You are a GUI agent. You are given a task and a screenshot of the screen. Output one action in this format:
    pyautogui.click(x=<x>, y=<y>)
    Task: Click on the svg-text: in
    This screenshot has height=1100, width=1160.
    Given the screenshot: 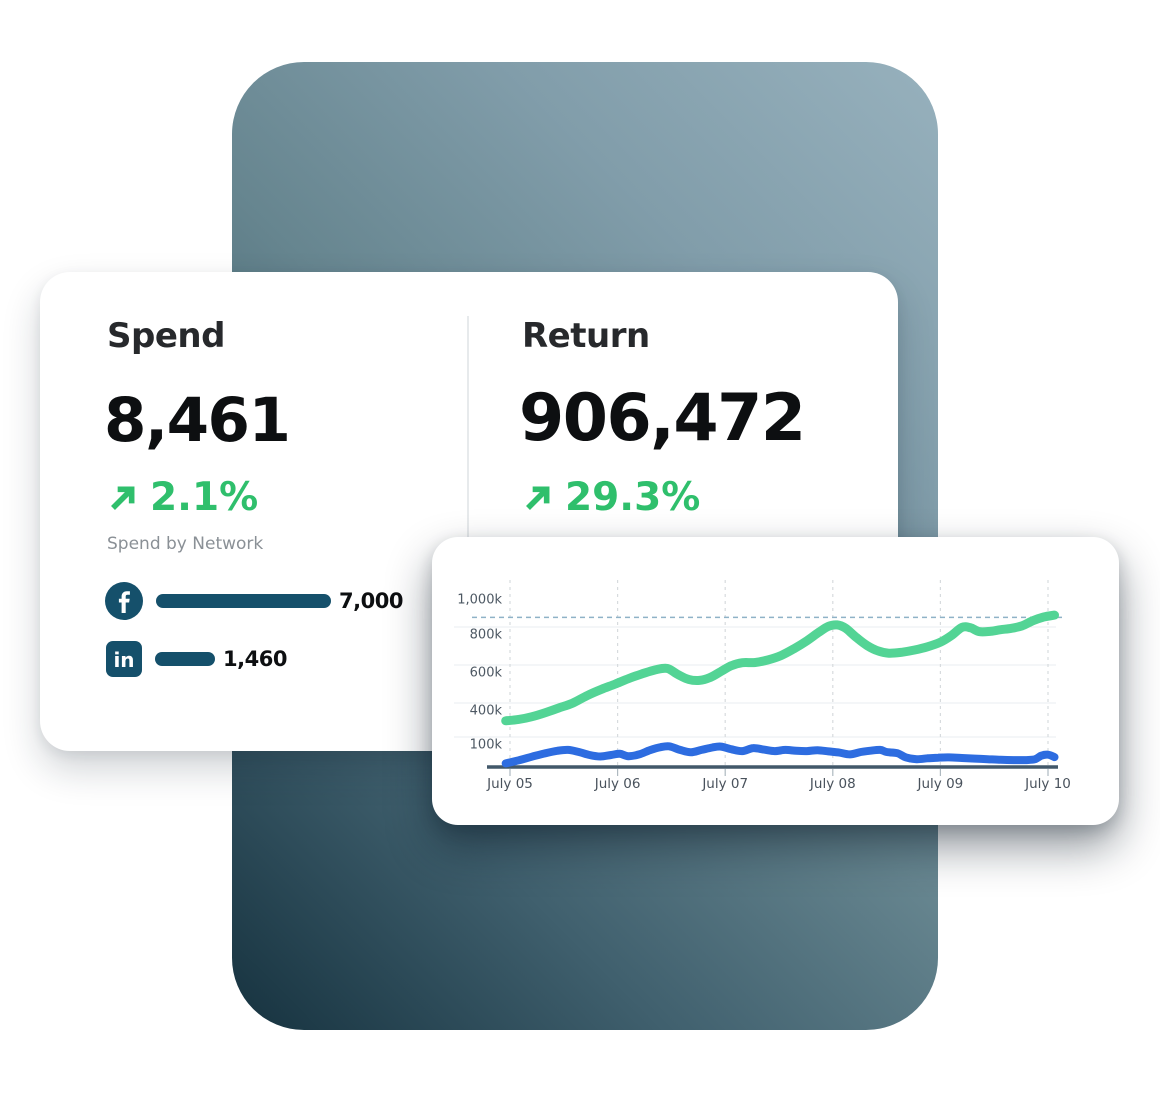 What is the action you would take?
    pyautogui.click(x=123, y=660)
    